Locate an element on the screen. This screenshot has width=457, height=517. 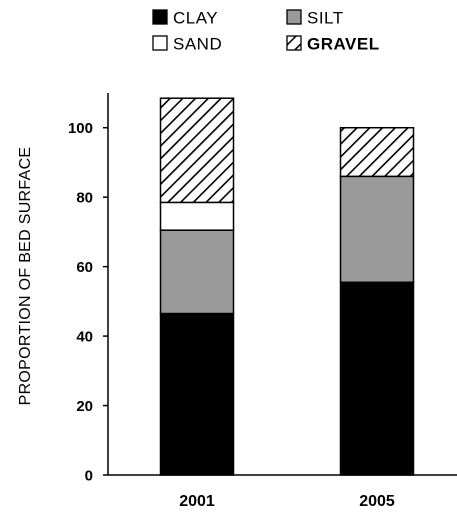
x-ticks: 2001 2005 is located at coordinates (287, 501).